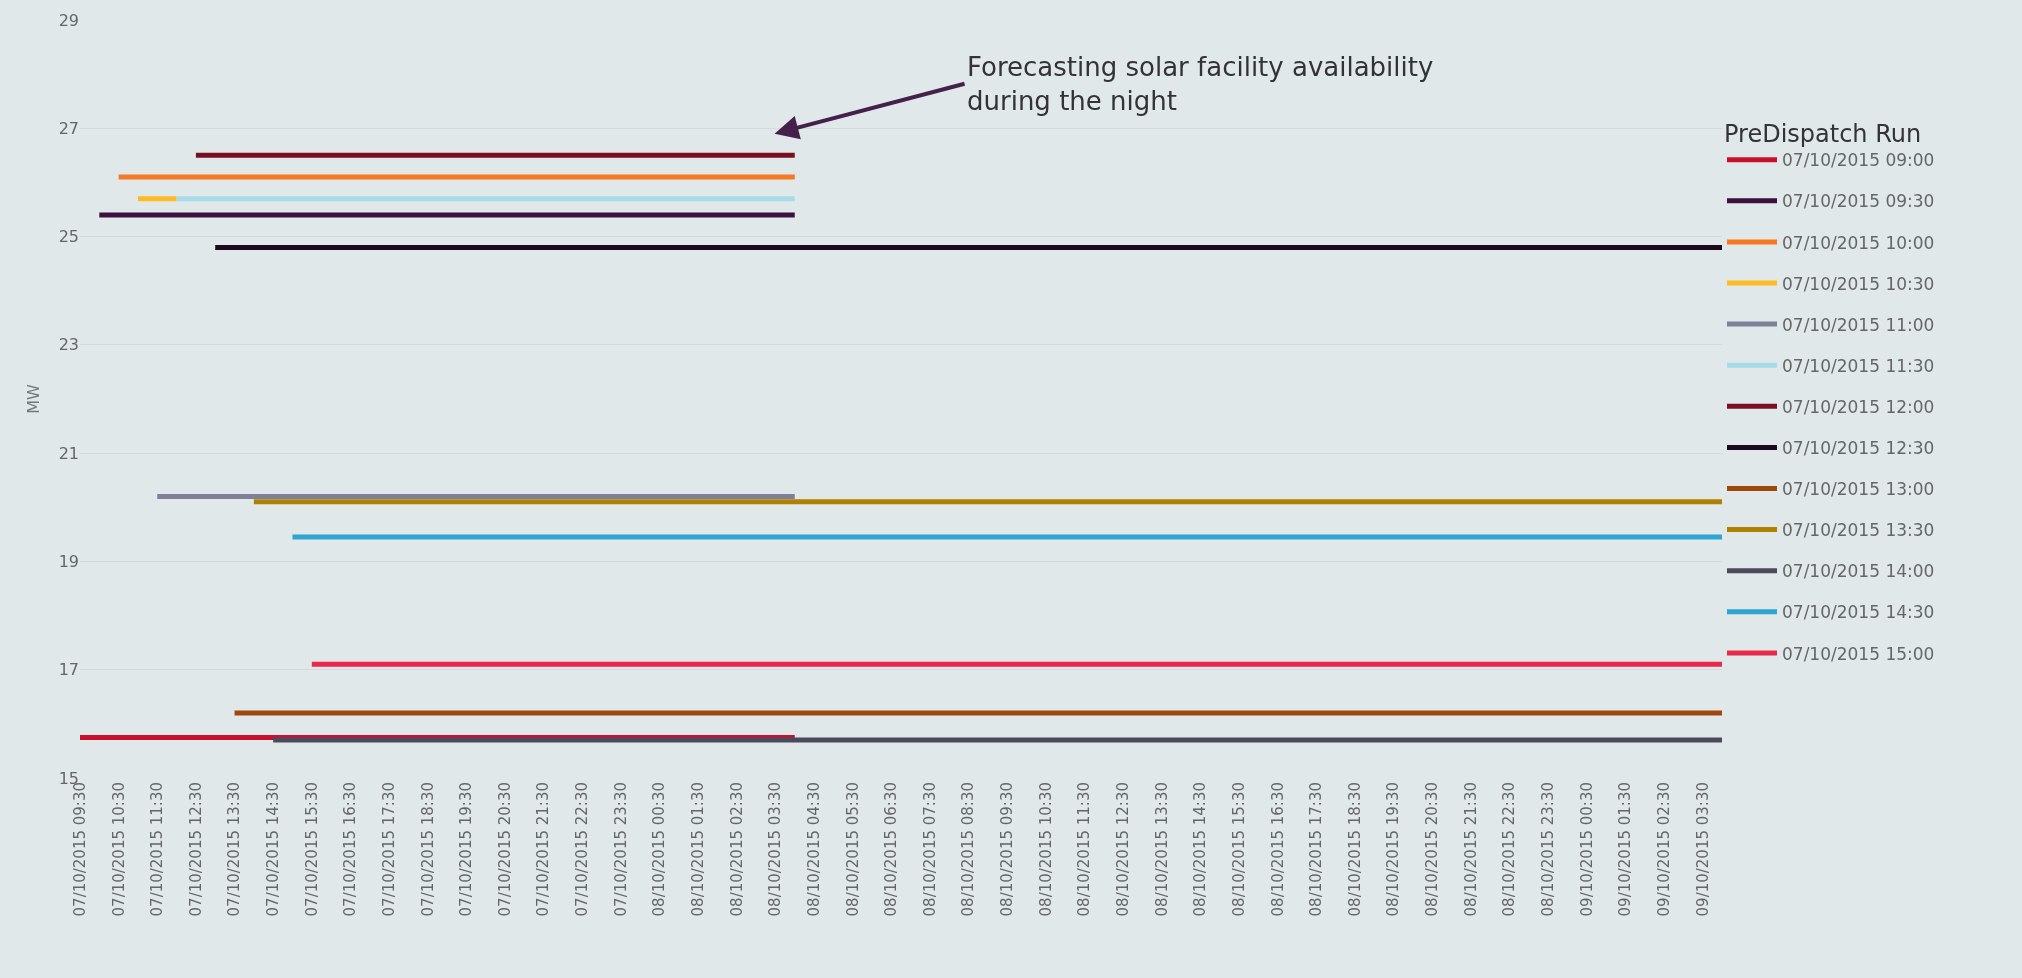 The height and width of the screenshot is (978, 2022). Describe the element at coordinates (68, 345) in the screenshot. I see `y-tick-label: 23` at that location.